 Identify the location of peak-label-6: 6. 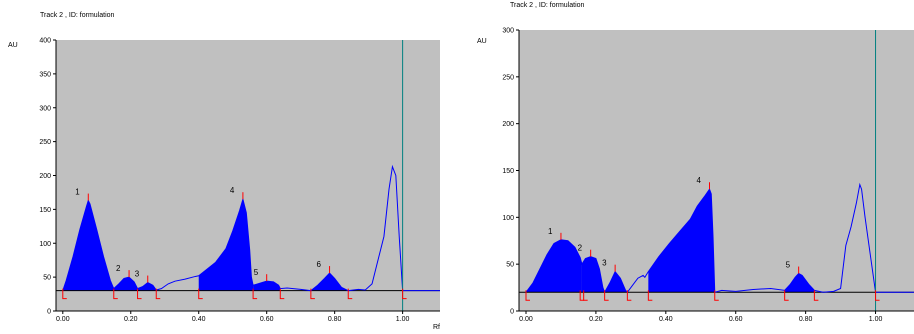
(319, 264).